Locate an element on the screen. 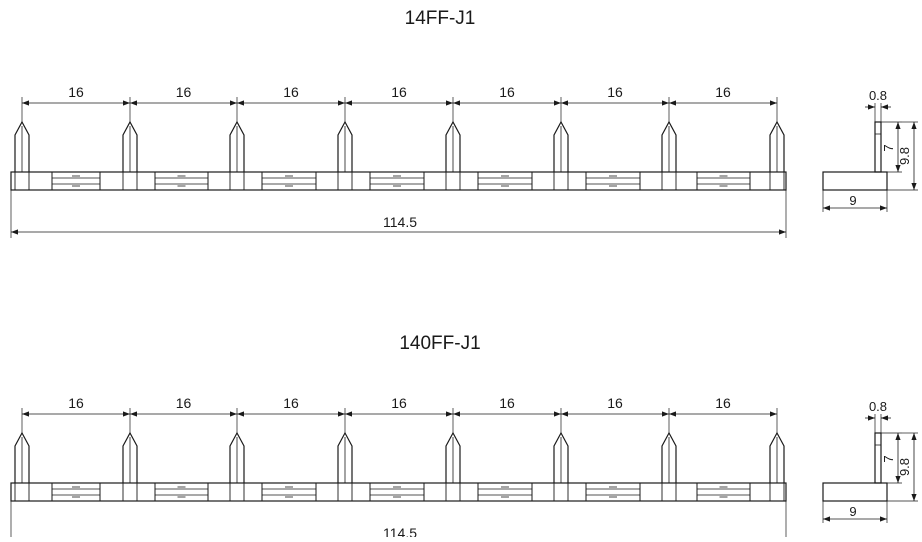  side-view-1: 0.8 7 9.8 9 is located at coordinates (870, 150).